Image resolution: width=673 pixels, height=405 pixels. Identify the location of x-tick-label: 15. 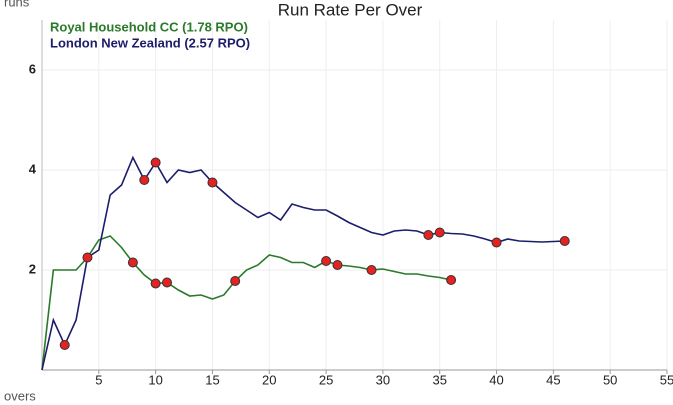
(212, 379).